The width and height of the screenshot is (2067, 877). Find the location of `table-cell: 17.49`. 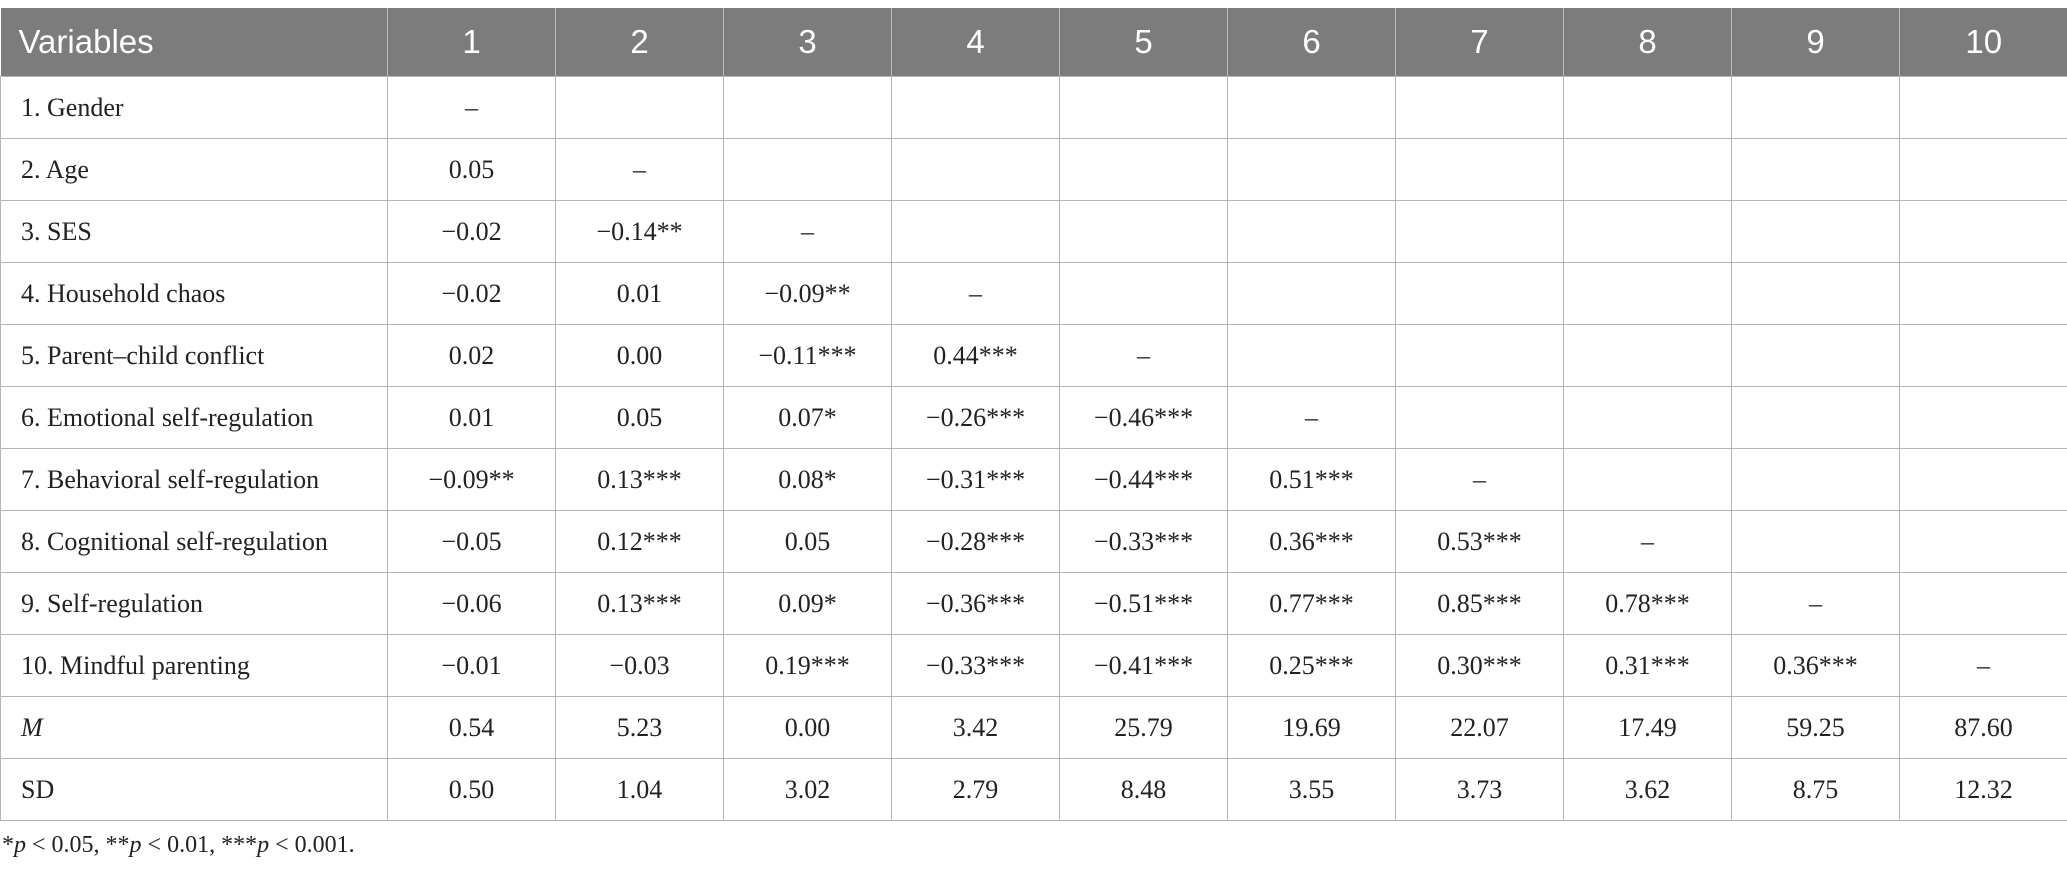

table-cell: 17.49 is located at coordinates (1647, 727).